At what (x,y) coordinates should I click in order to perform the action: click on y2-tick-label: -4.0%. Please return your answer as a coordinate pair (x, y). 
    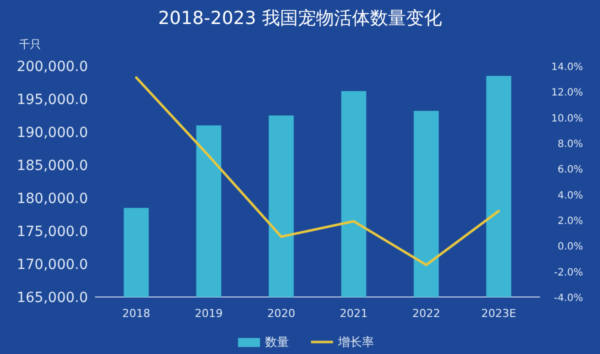
    Looking at the image, I should click on (568, 298).